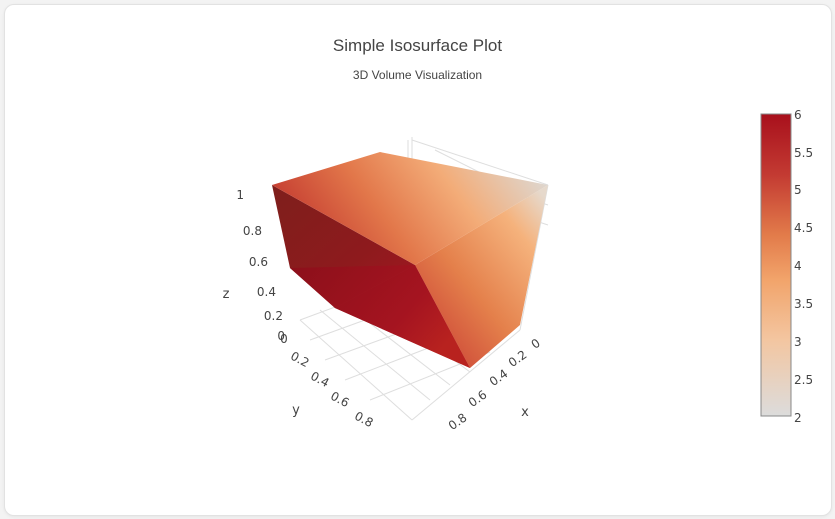 Image resolution: width=835 pixels, height=519 pixels. I want to click on y-tick-label: 0.4, so click(319, 379).